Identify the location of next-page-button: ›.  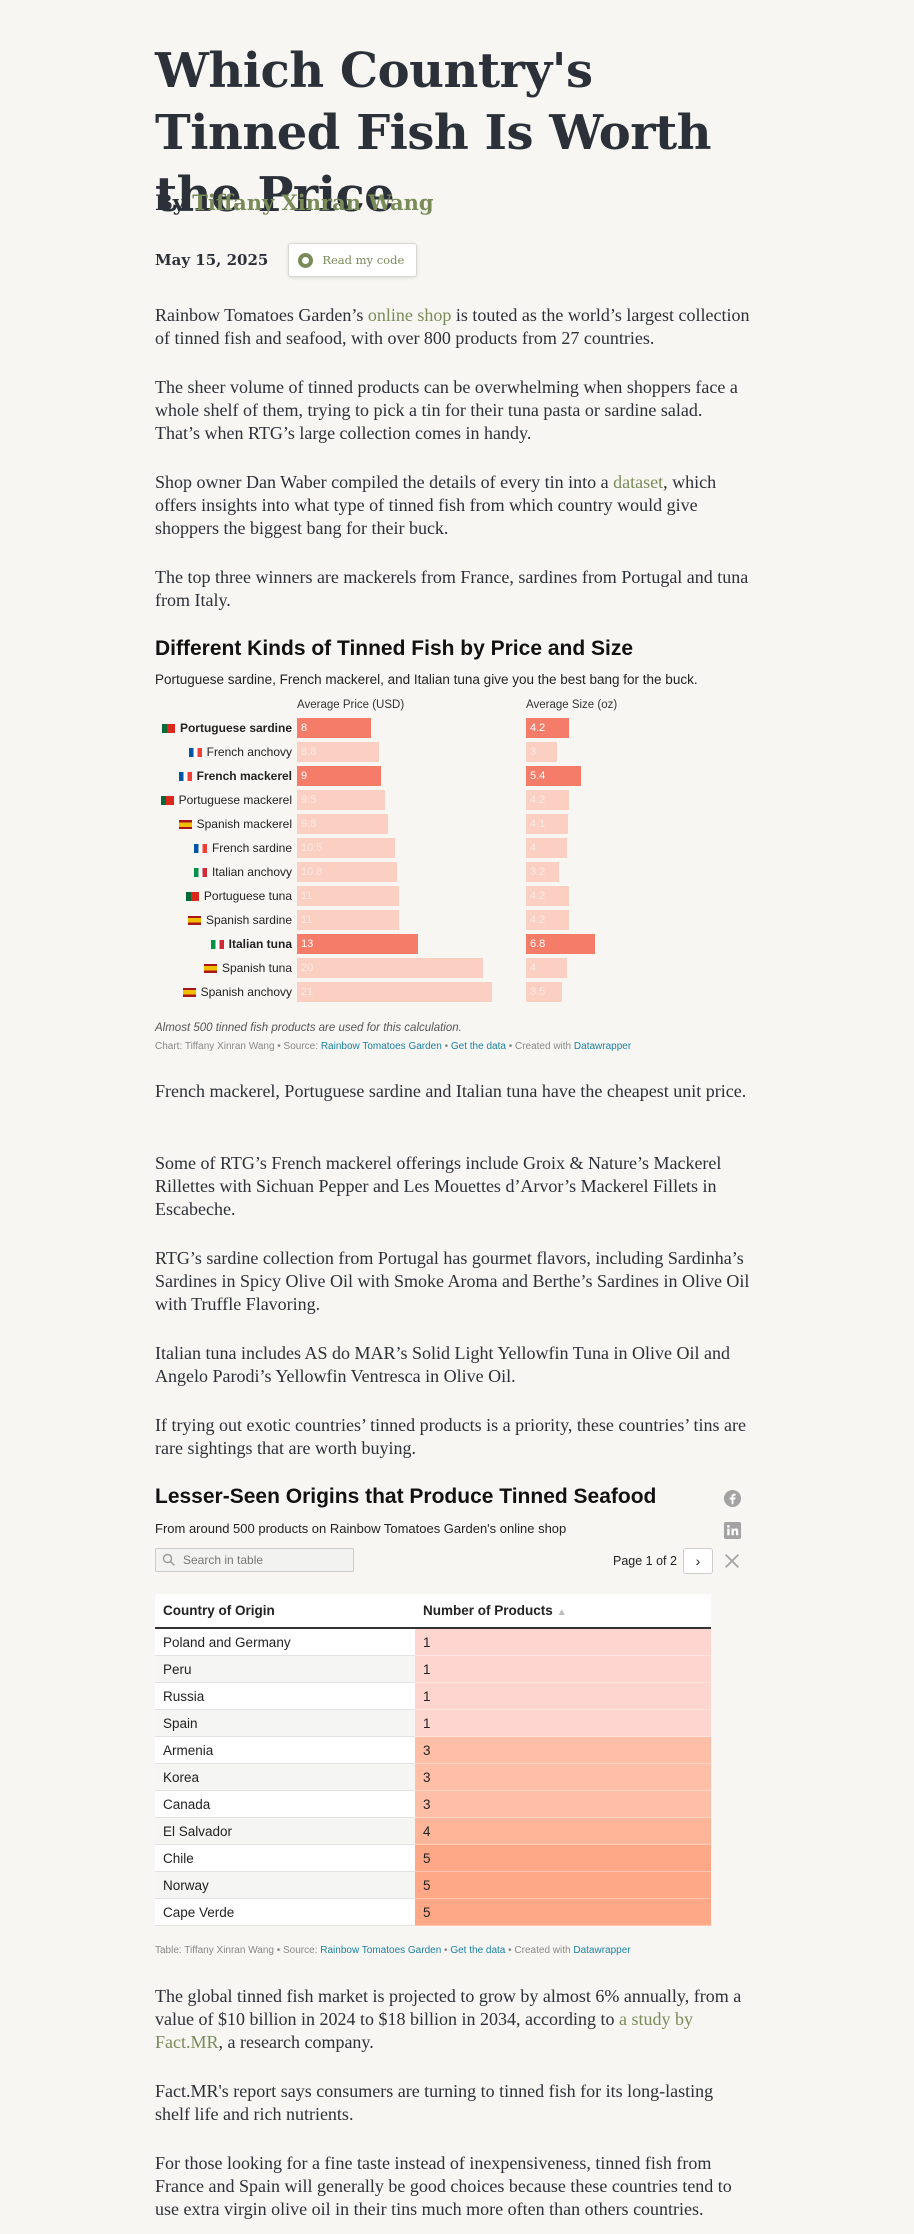
(697, 1561).